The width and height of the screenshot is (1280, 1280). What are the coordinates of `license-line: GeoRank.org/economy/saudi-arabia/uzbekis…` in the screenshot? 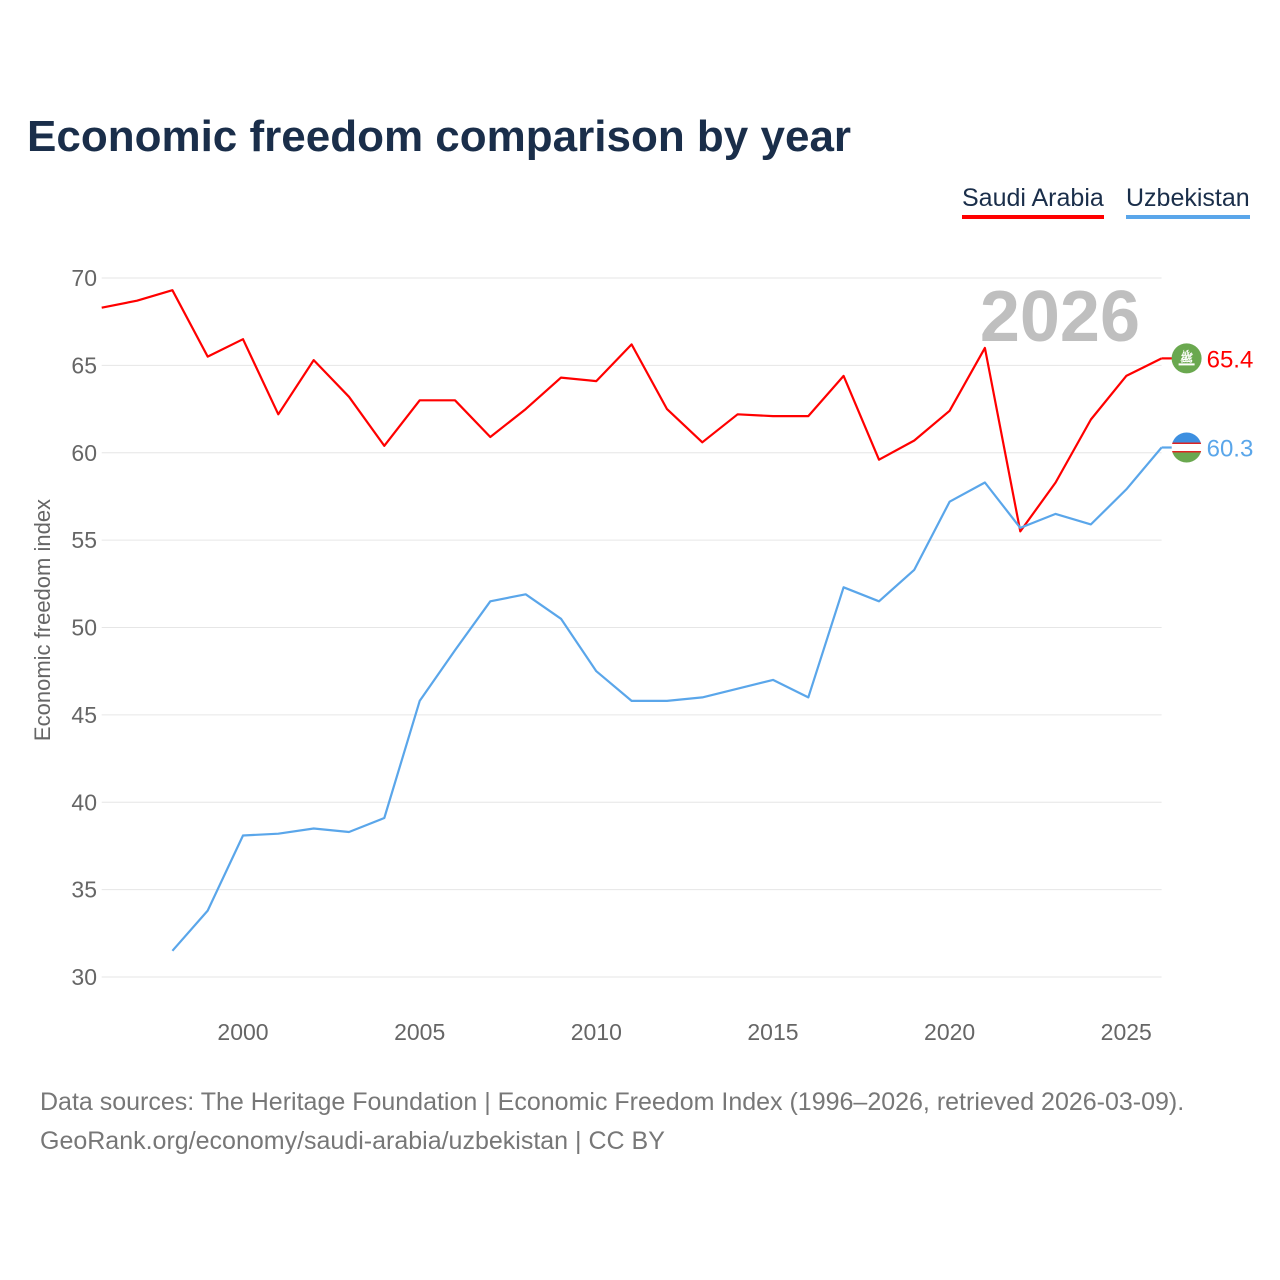 It's located at (352, 1141).